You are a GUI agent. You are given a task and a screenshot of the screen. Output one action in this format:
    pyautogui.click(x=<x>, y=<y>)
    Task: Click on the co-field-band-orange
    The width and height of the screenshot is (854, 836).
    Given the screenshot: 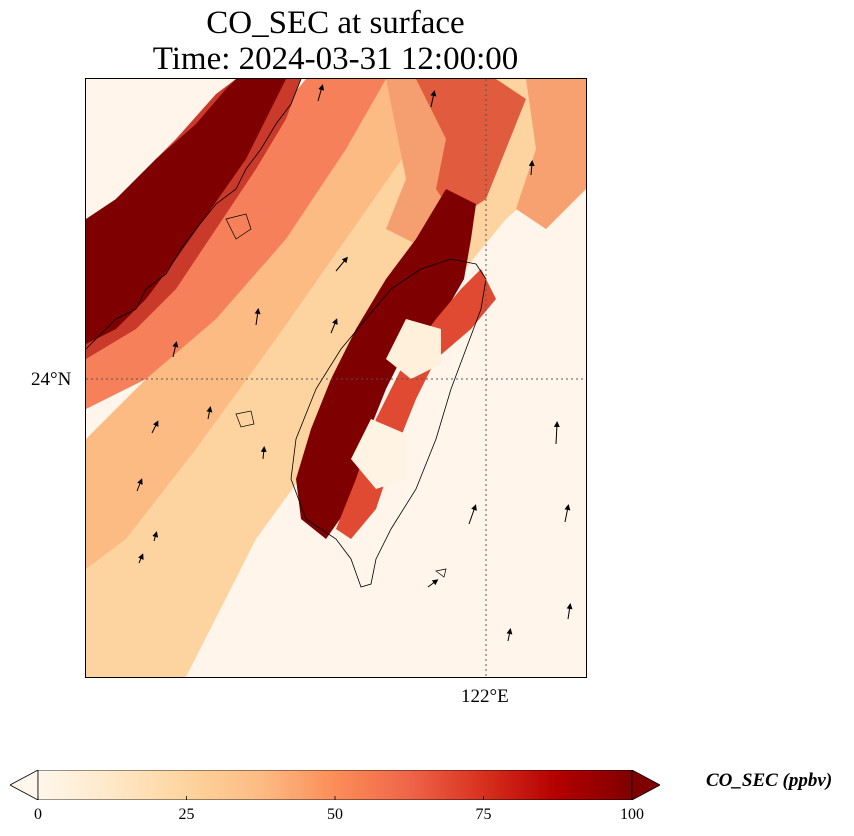 What is the action you would take?
    pyautogui.click(x=236, y=244)
    